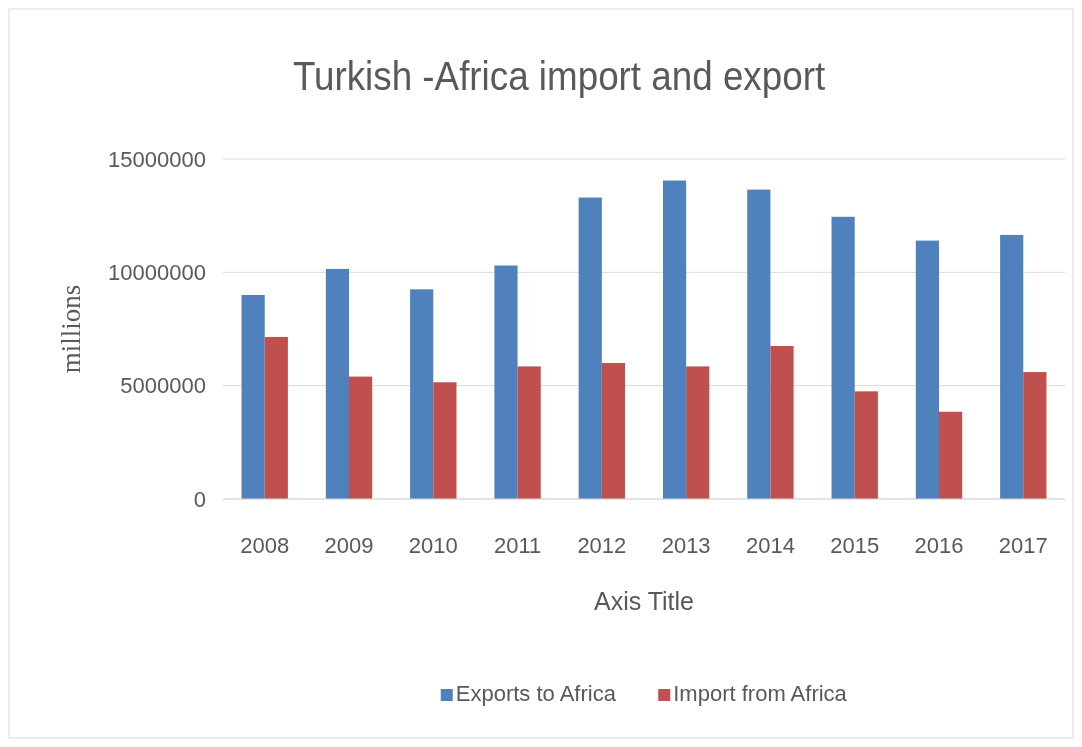 The width and height of the screenshot is (1082, 747). What do you see at coordinates (433, 545) in the screenshot?
I see `x-tick-label: 2010` at bounding box center [433, 545].